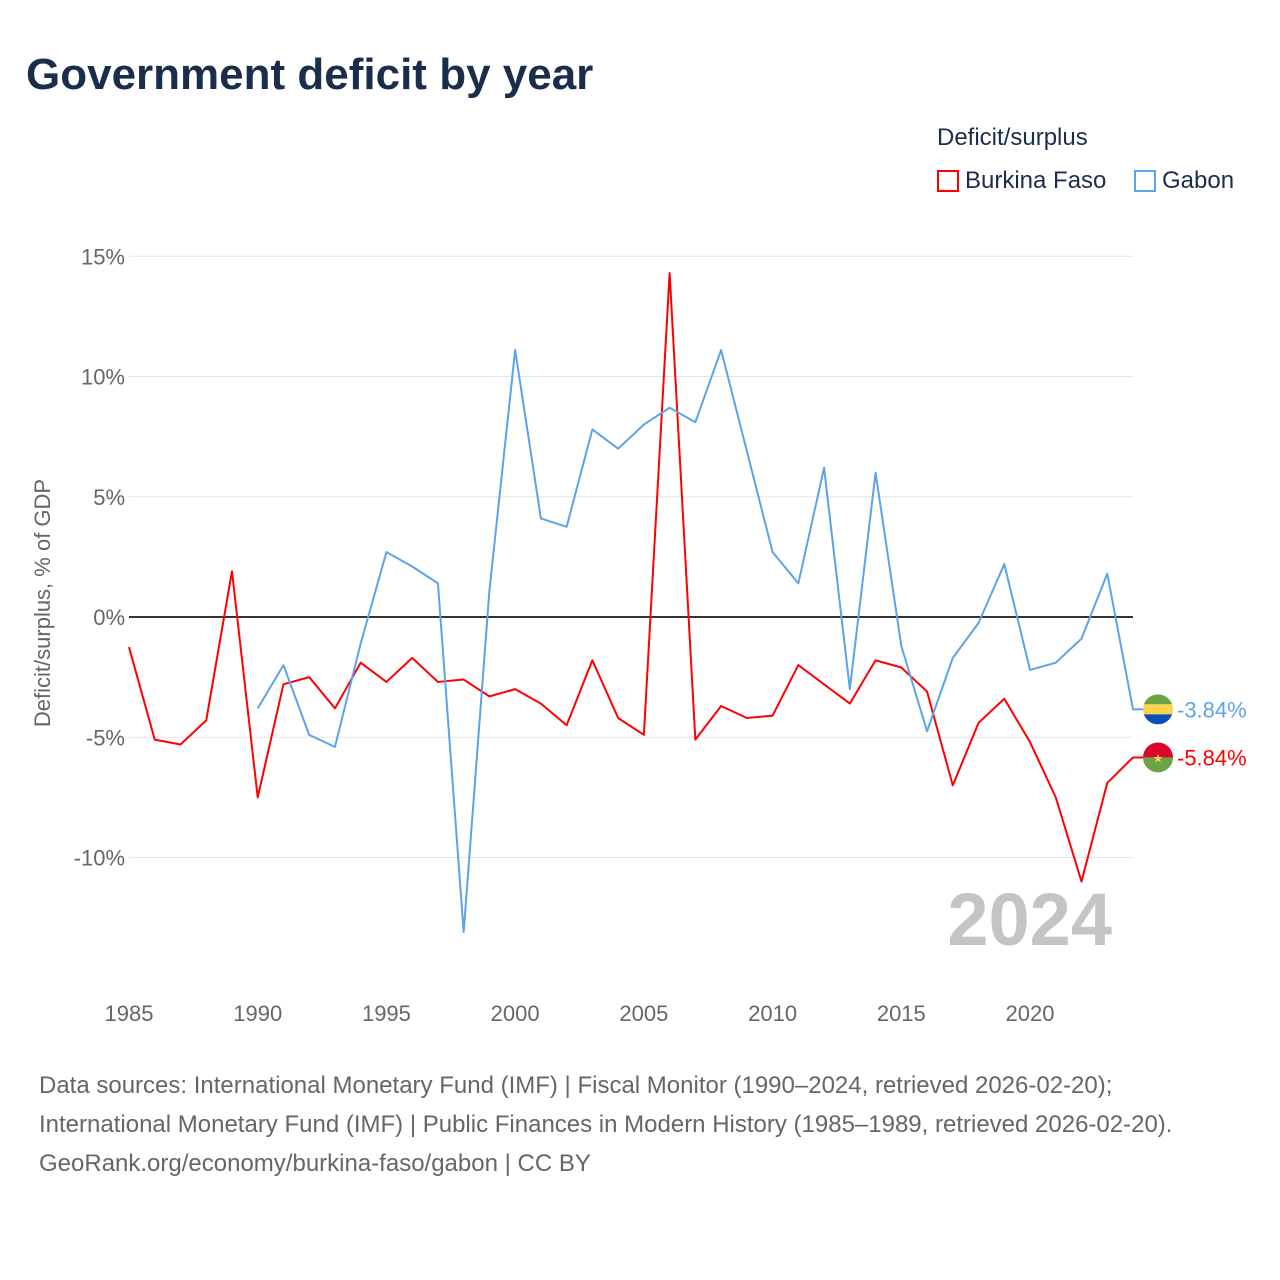 This screenshot has height=1280, width=1280. Describe the element at coordinates (103, 377) in the screenshot. I see `y-tick-label: 10%` at that location.